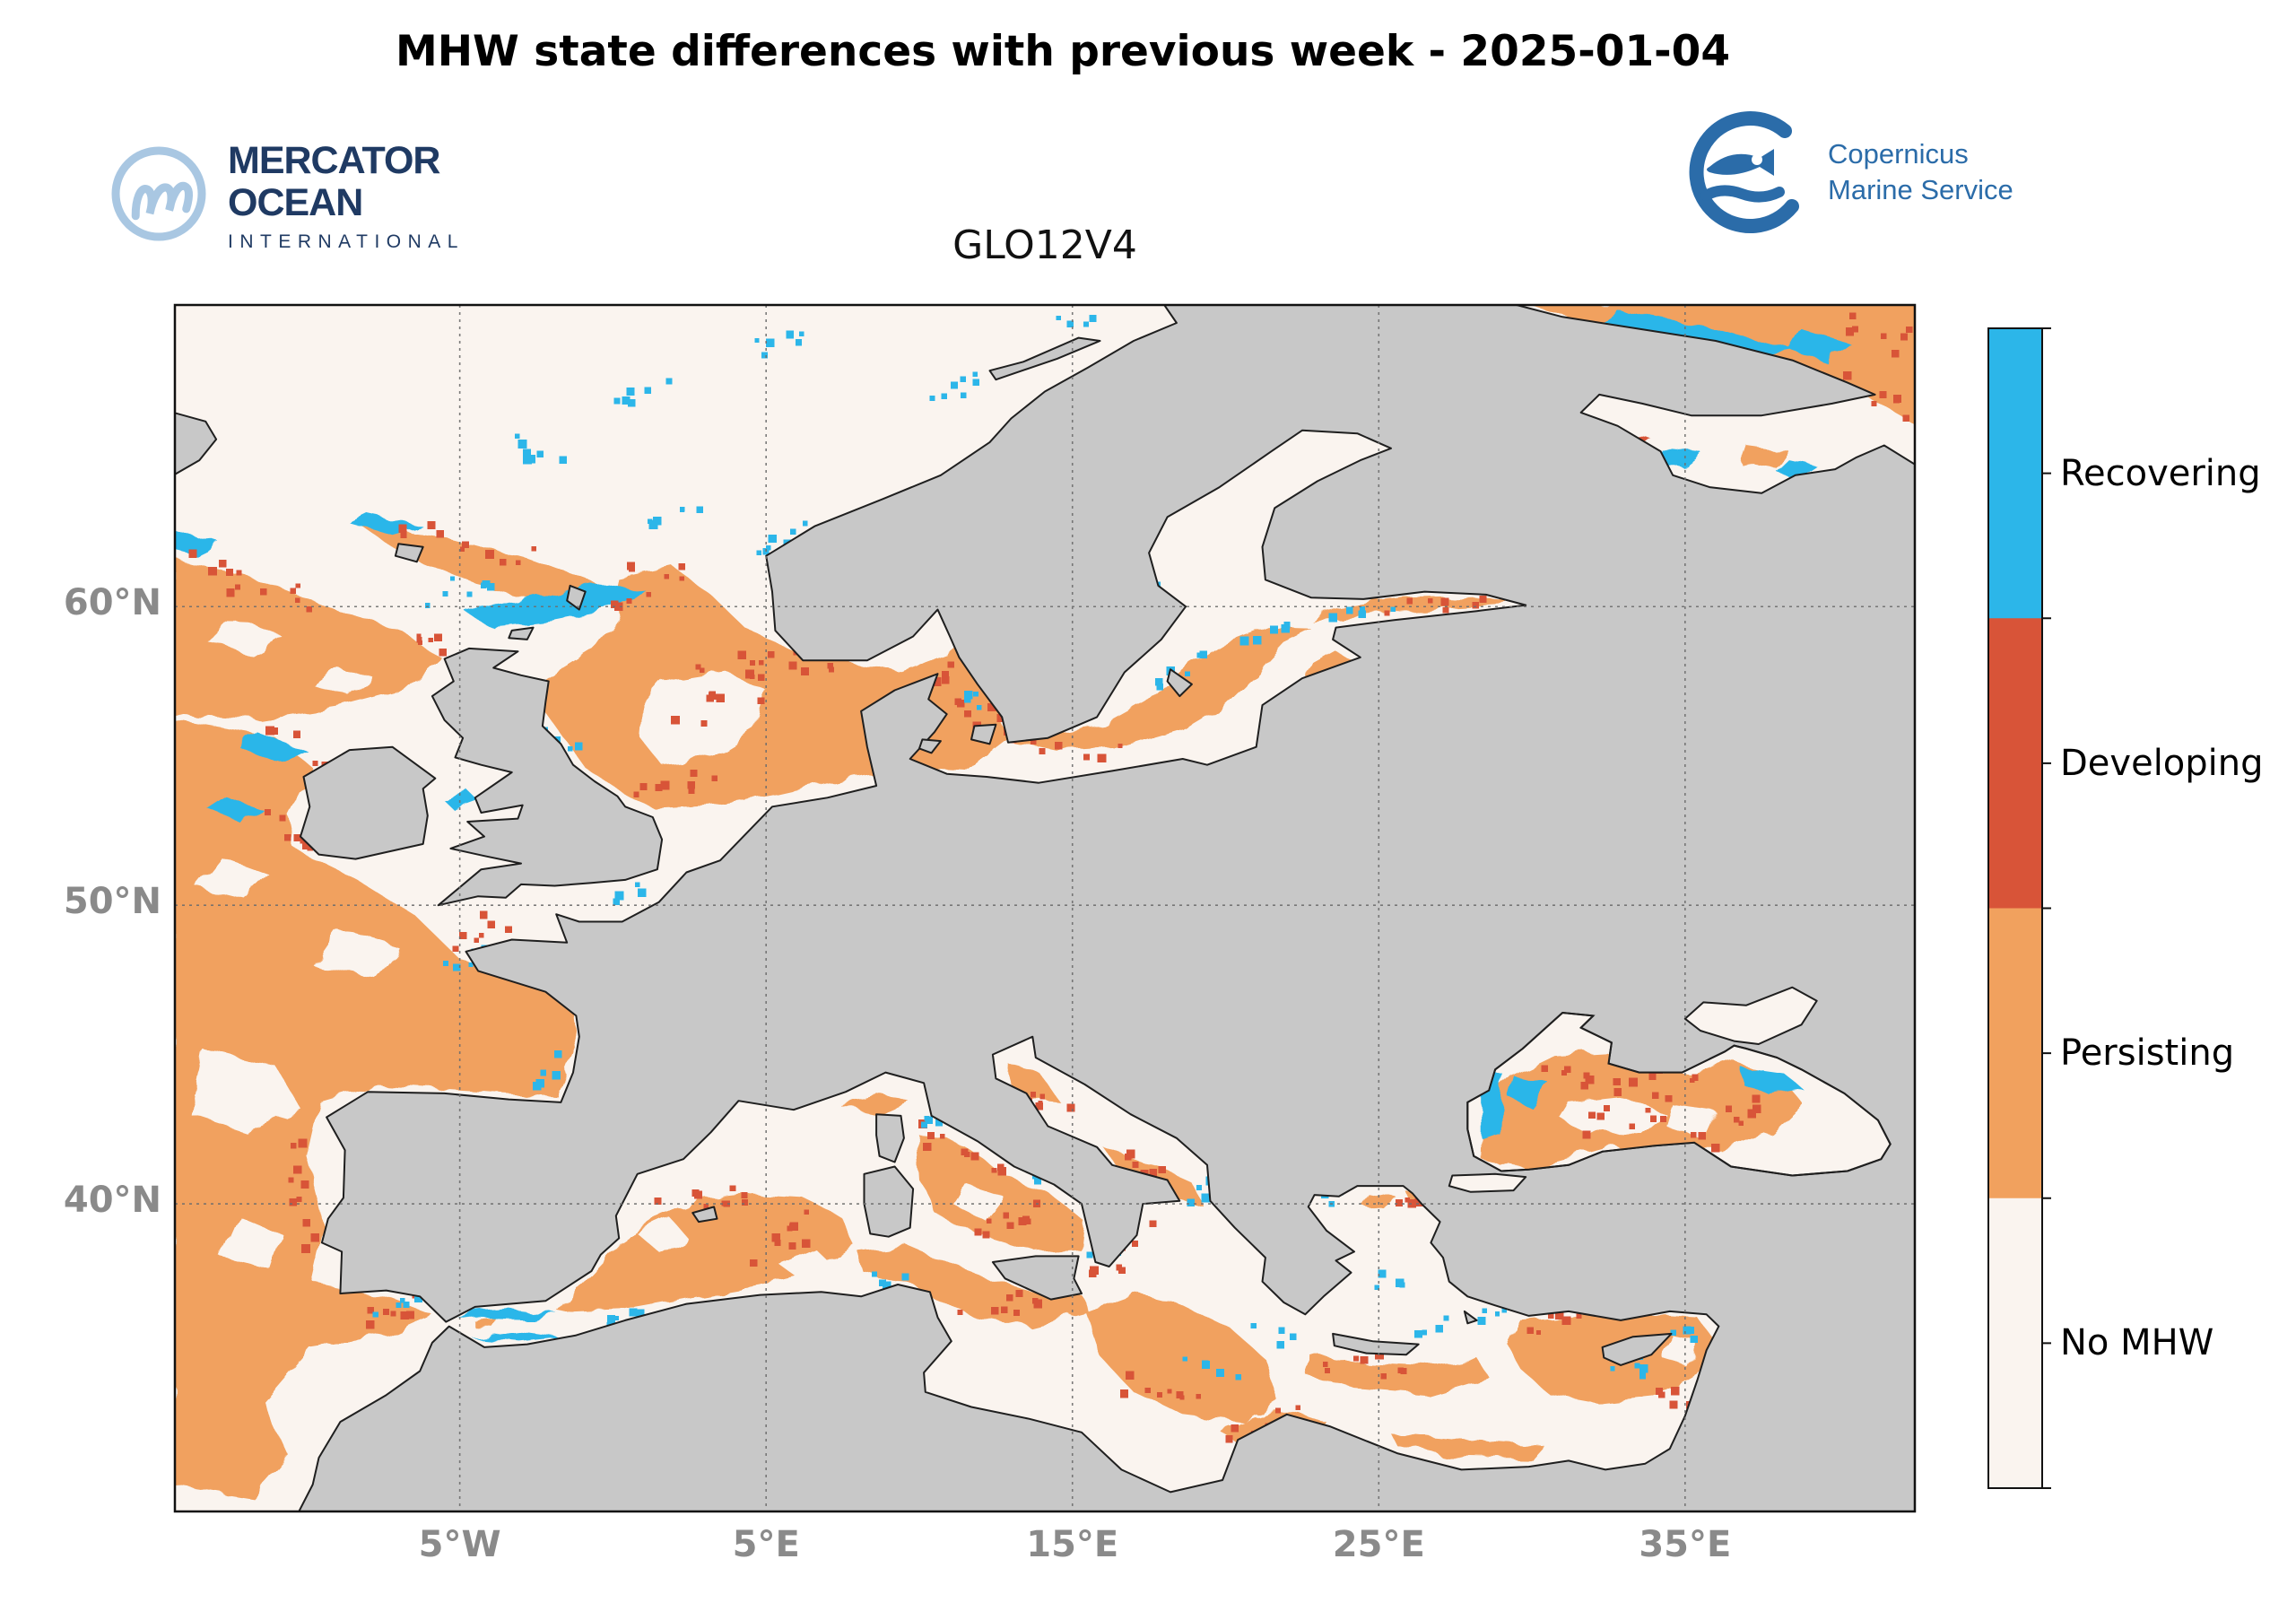 This screenshot has height=1620, width=2296. What do you see at coordinates (112, 1201) in the screenshot?
I see `y-axis-label-40°N: 40°N` at bounding box center [112, 1201].